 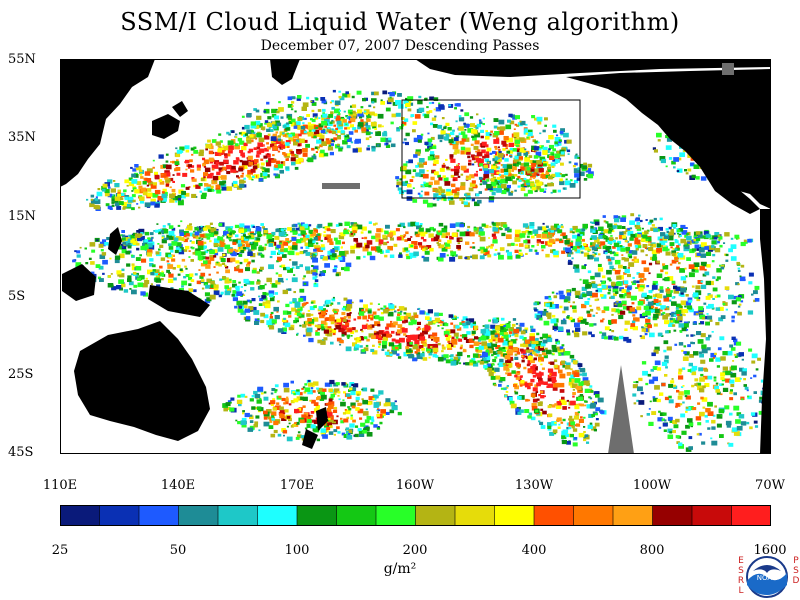 What do you see at coordinates (285, 72) in the screenshot?
I see `landmass-kamchatka` at bounding box center [285, 72].